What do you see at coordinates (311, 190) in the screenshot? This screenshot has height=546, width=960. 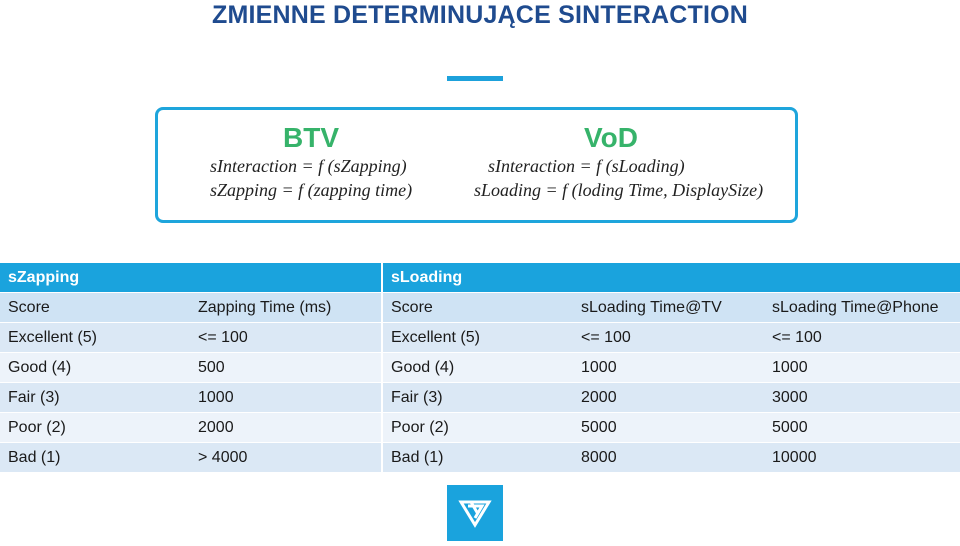 I see `btv-formula-line: sZapping = f (zapping time)` at bounding box center [311, 190].